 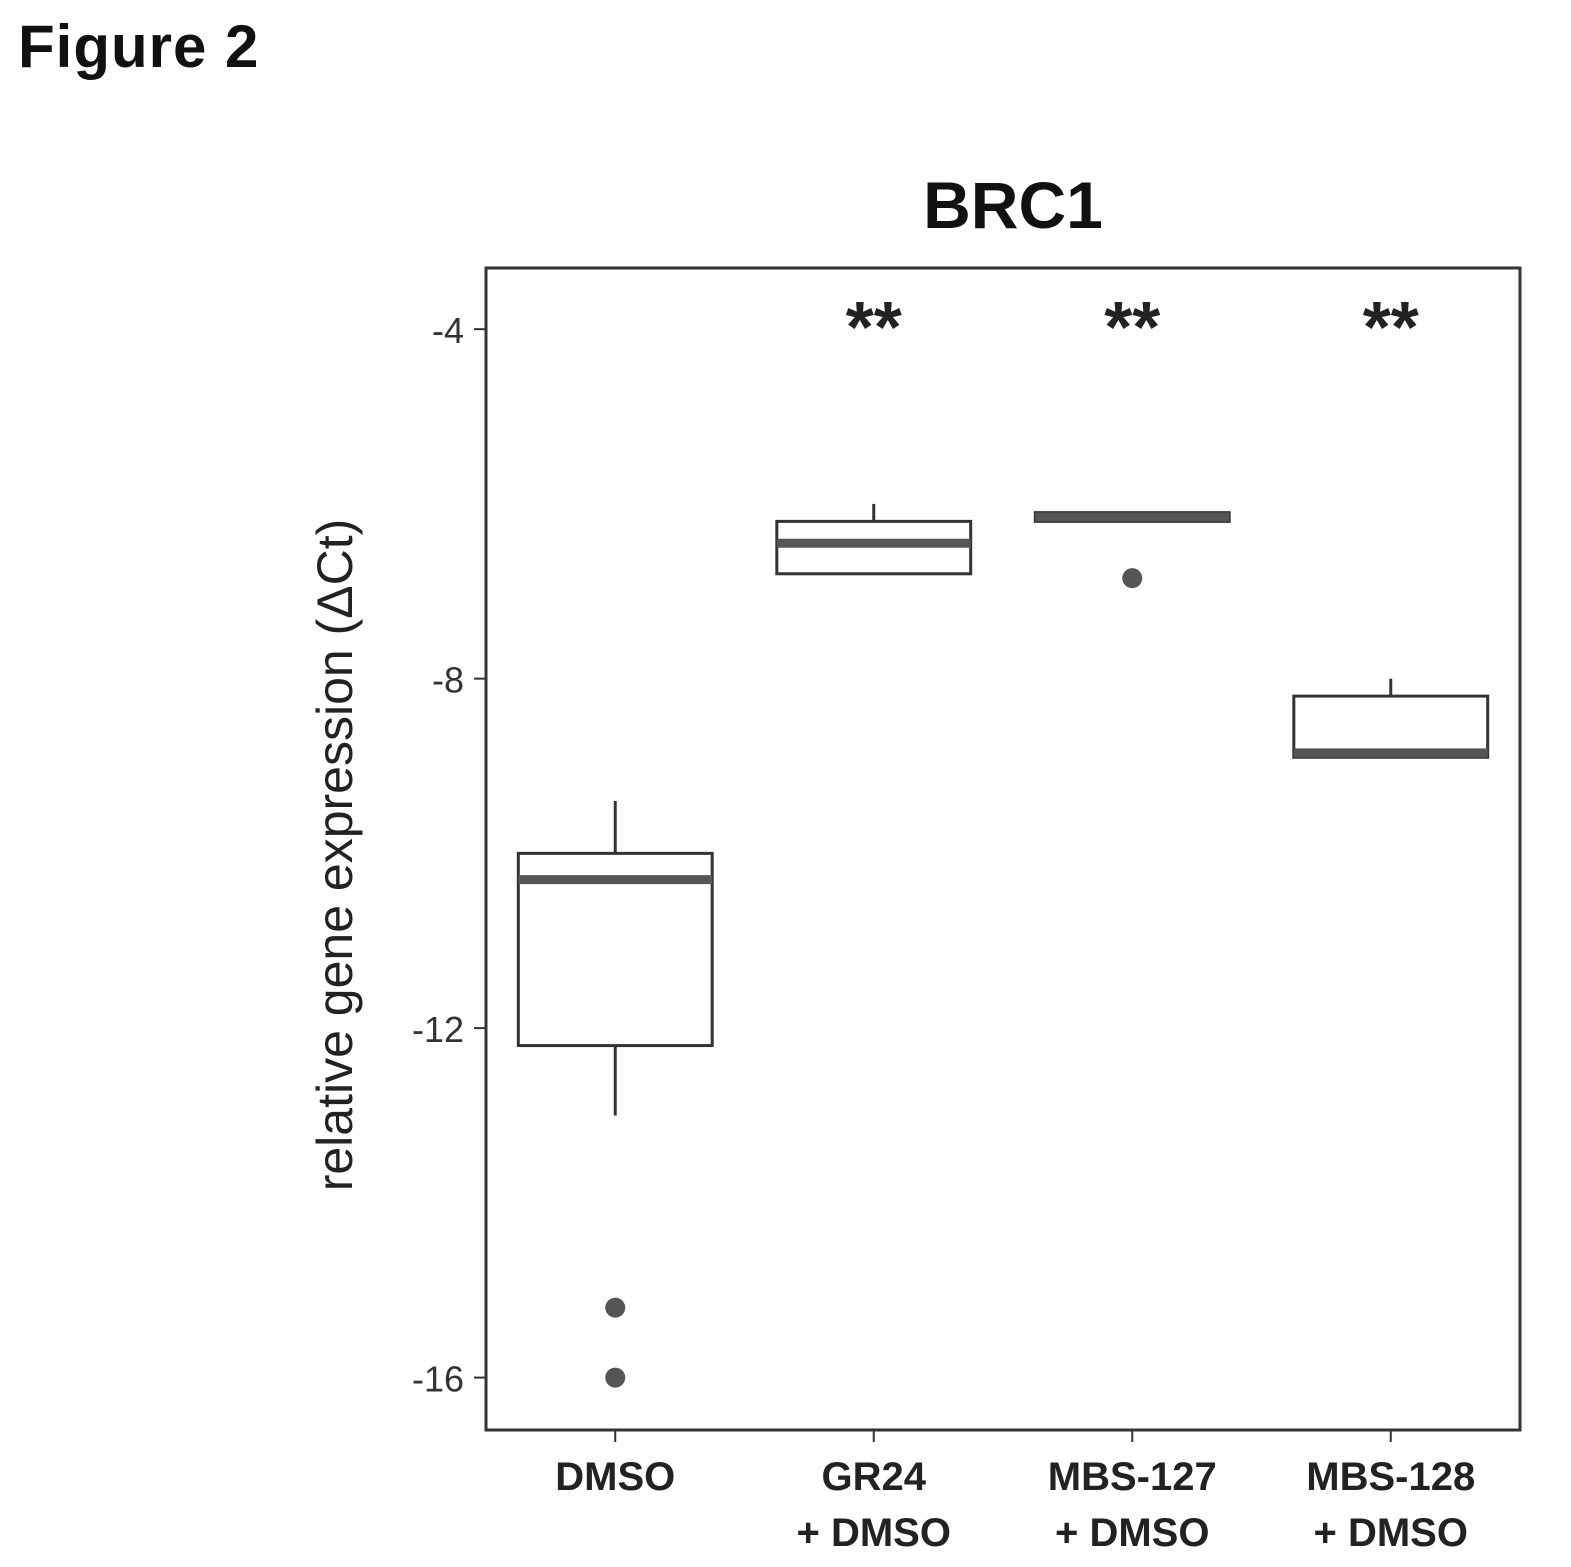 I want to click on chart-title: BRC1, so click(x=1013, y=205).